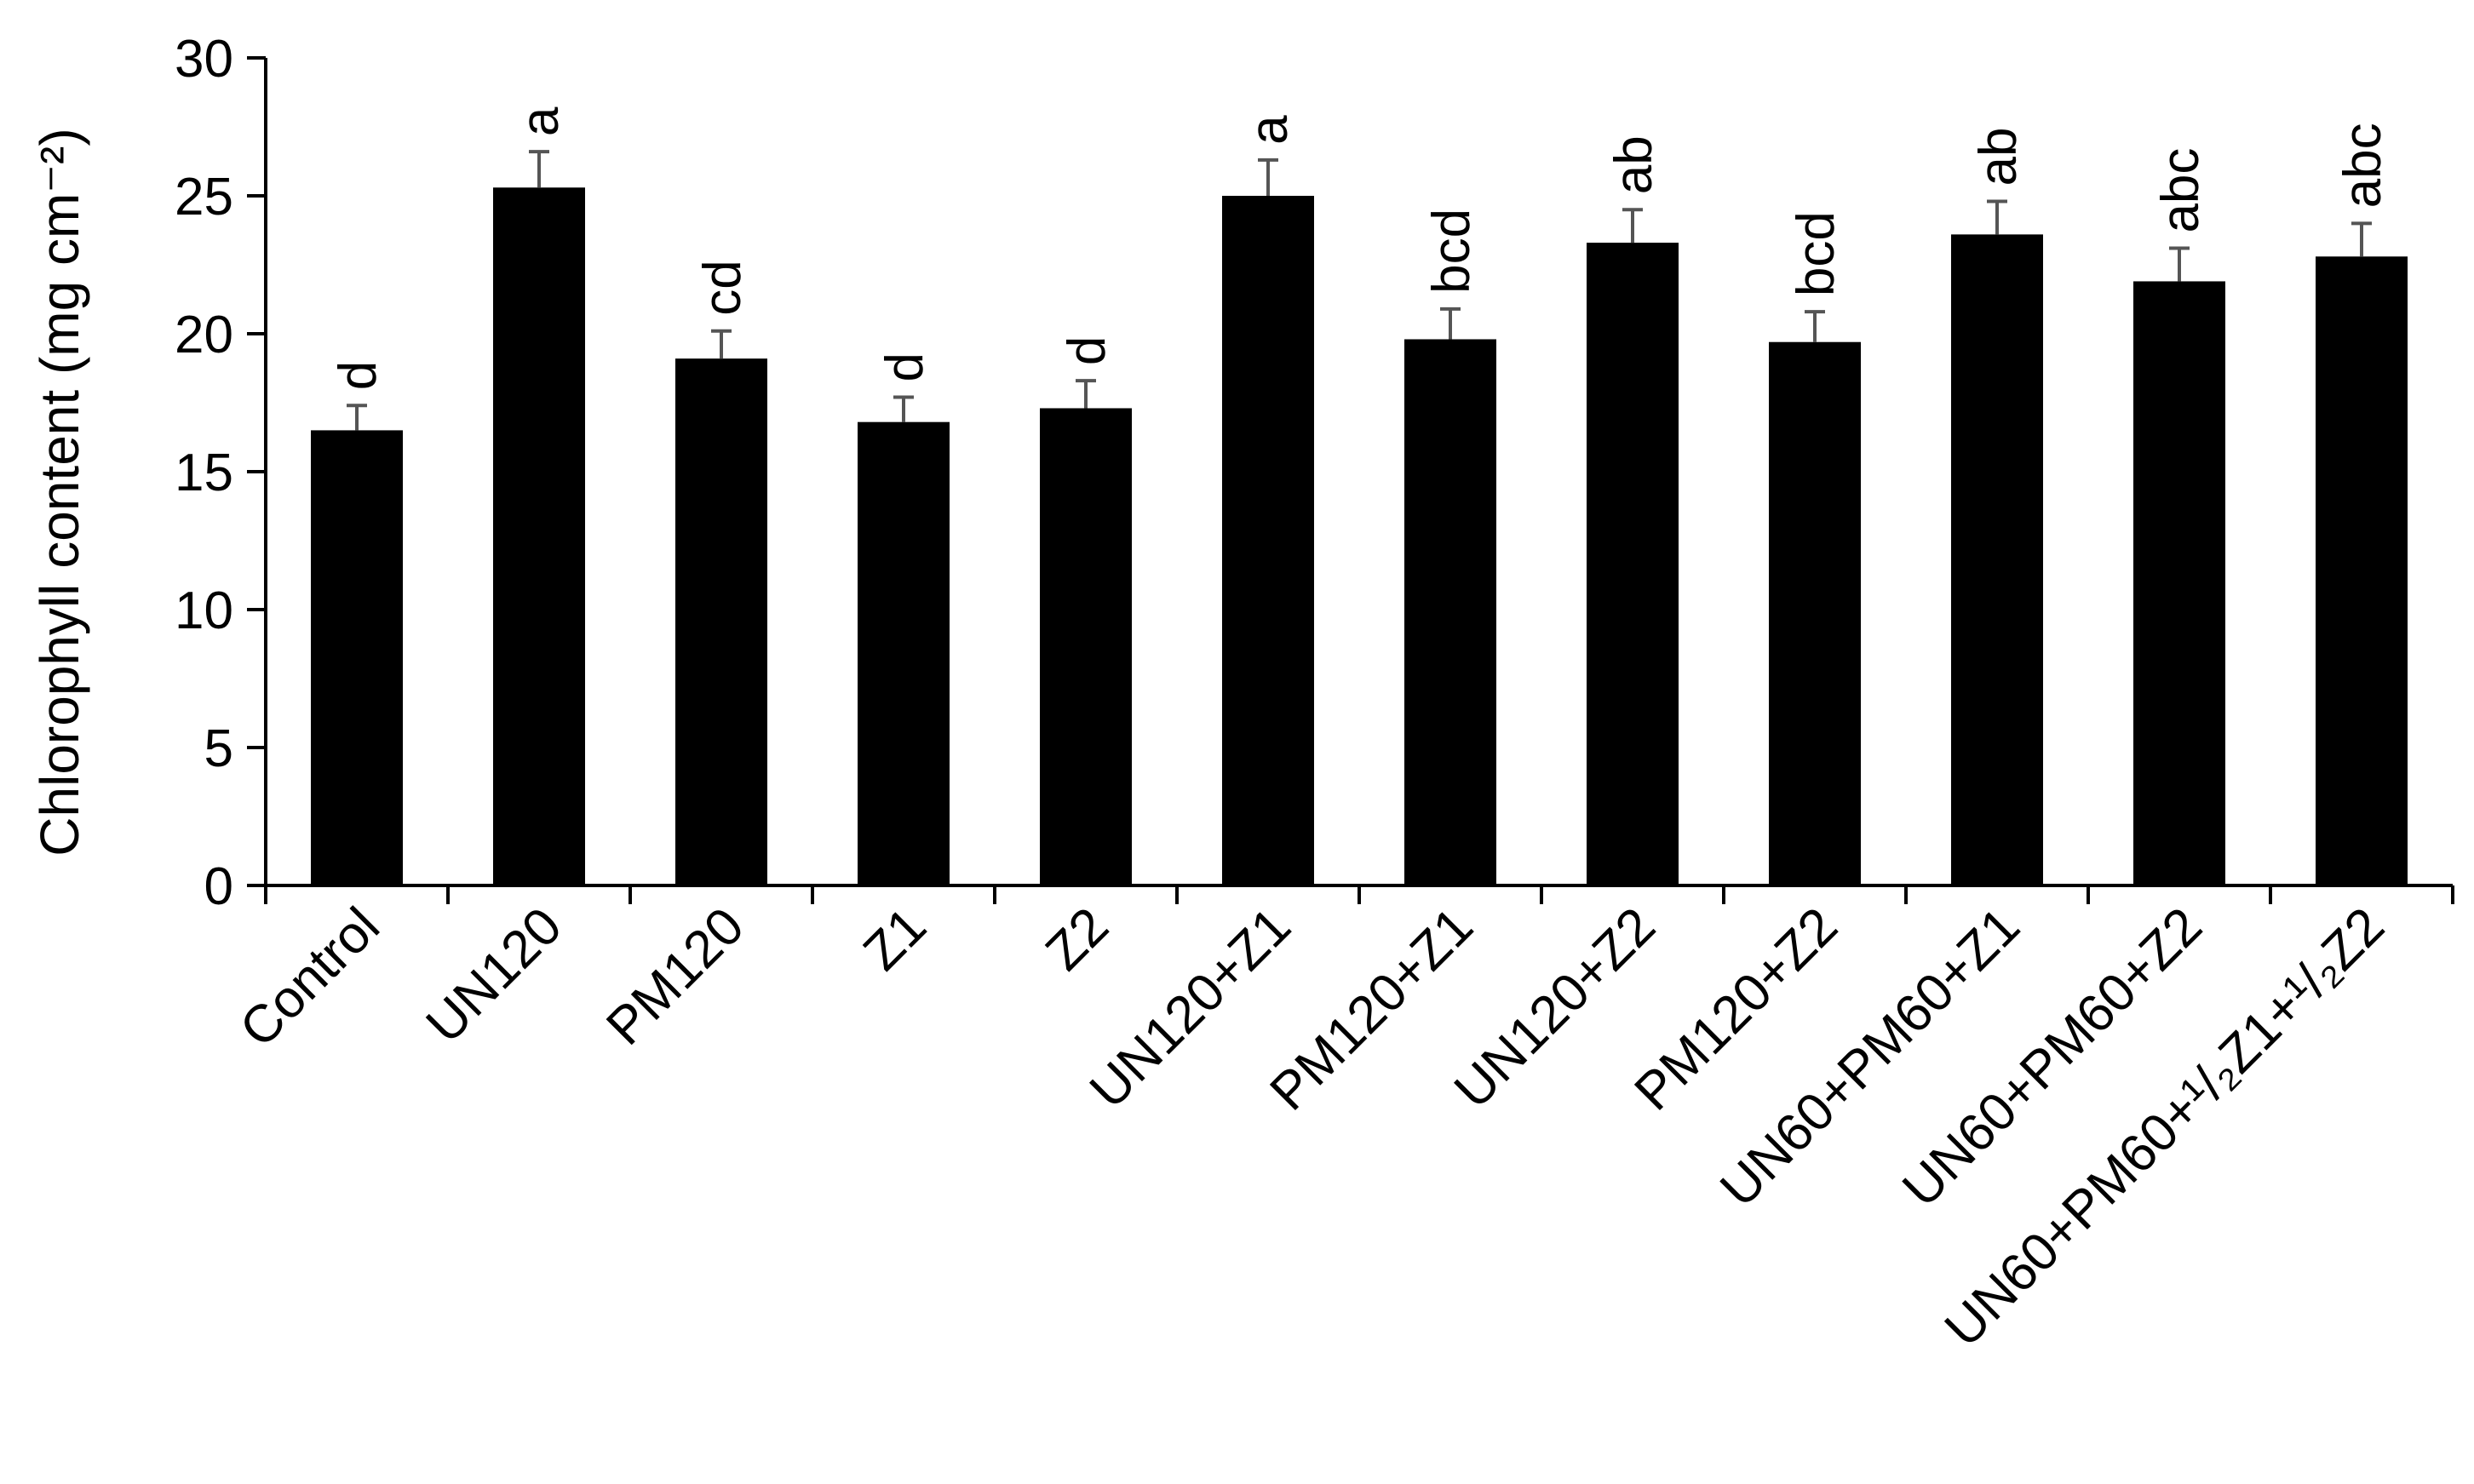  I want to click on y-axis: 0 5 10 15 20 25 30, so click(221, 473).